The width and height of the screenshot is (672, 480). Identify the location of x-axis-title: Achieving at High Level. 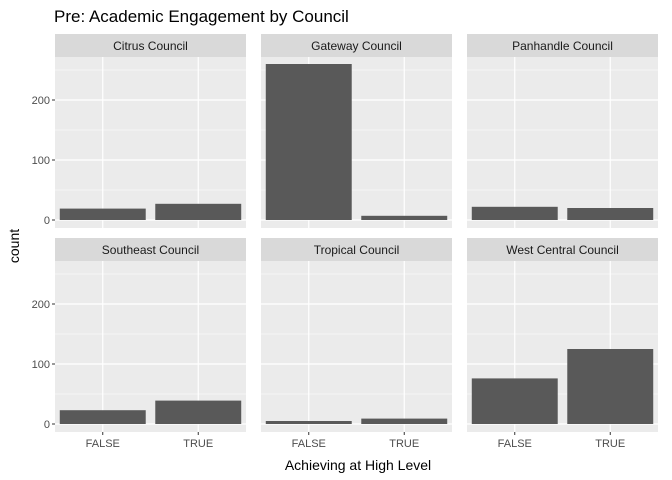
(358, 465).